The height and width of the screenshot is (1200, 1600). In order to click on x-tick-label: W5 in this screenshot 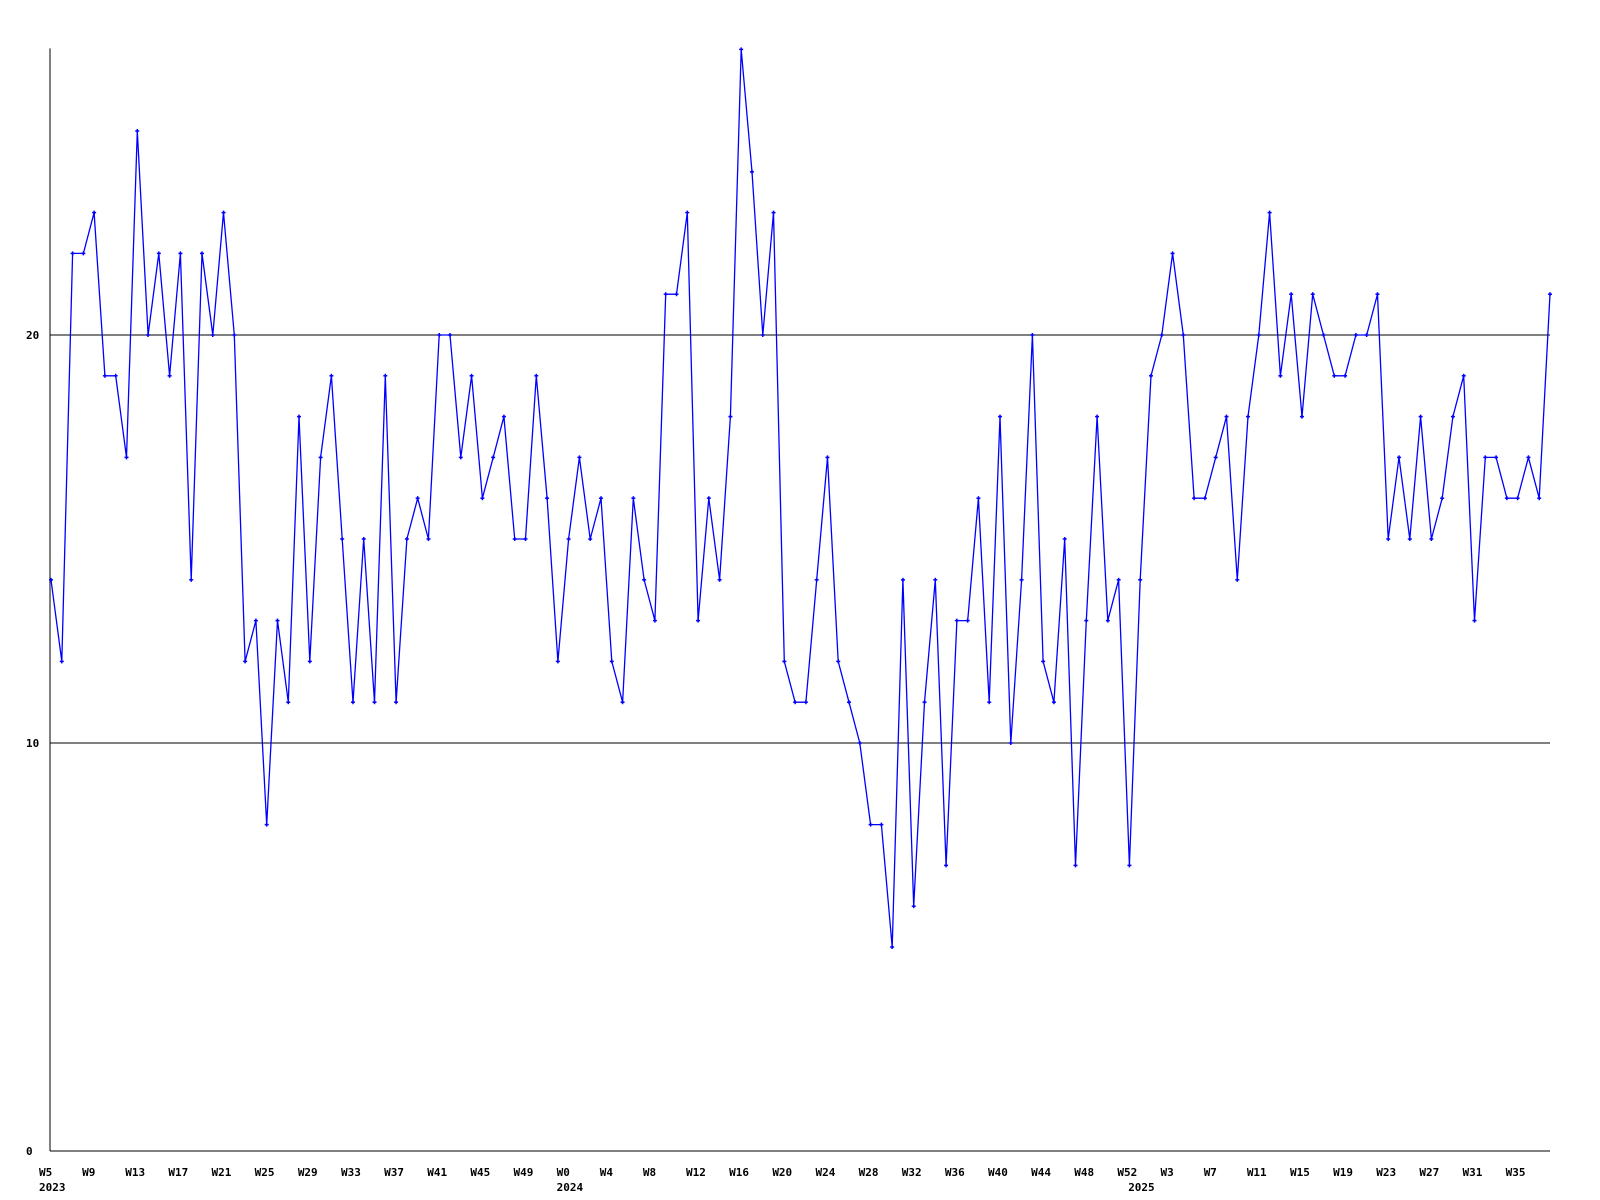, I will do `click(45, 1172)`.